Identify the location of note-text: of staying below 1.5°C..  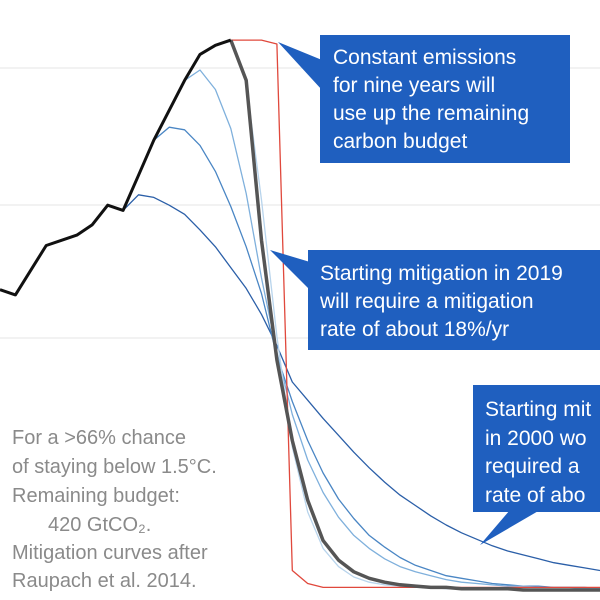
(114, 467).